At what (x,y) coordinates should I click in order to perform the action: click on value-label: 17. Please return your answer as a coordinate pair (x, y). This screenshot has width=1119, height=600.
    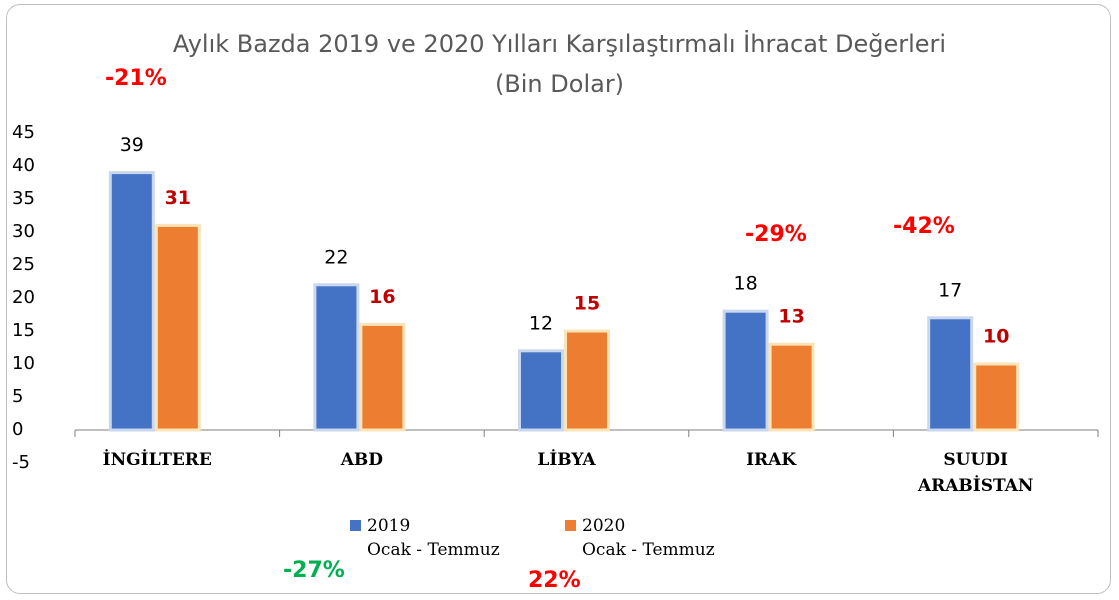
    Looking at the image, I should click on (950, 290).